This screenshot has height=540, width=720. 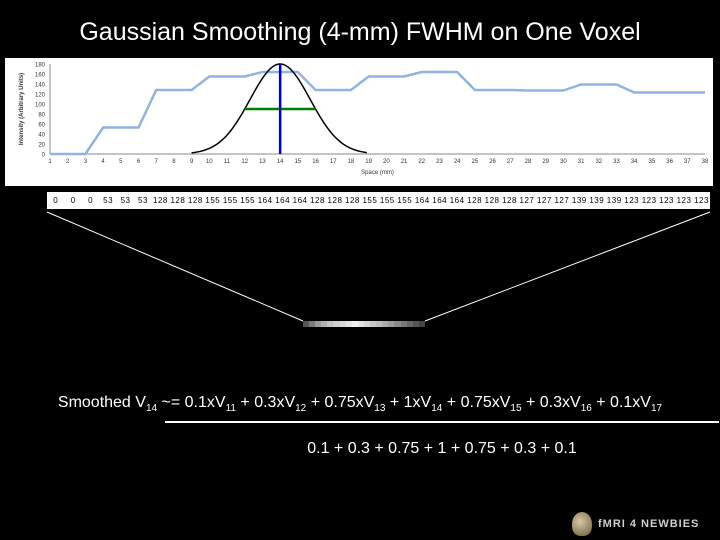 What do you see at coordinates (40, 106) in the screenshot?
I see `y-tick-label: 100` at bounding box center [40, 106].